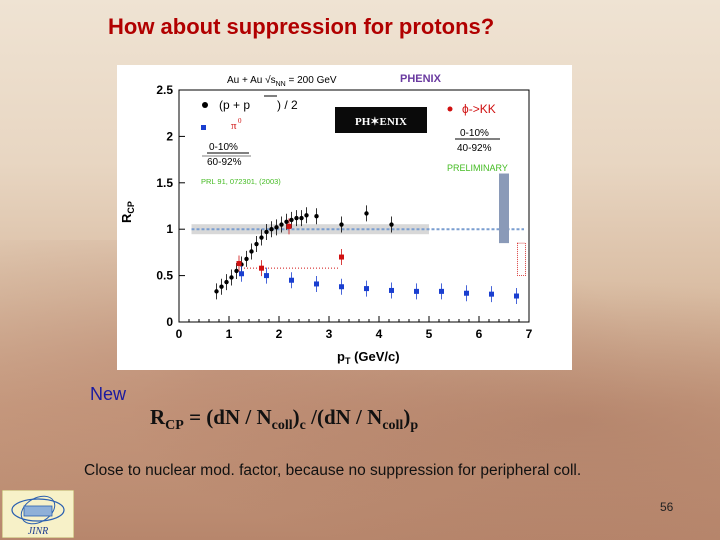 The image size is (720, 540). I want to click on y-tick-label: 1.5, so click(164, 183).